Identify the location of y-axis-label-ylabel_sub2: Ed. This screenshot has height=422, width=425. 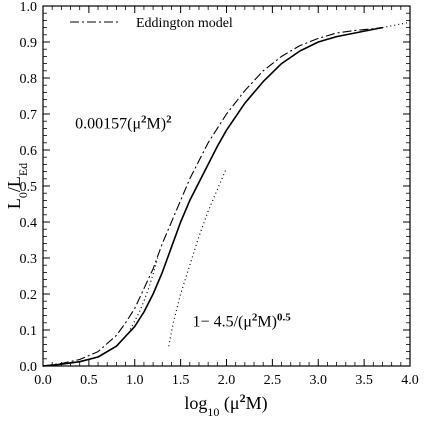
(23, 169).